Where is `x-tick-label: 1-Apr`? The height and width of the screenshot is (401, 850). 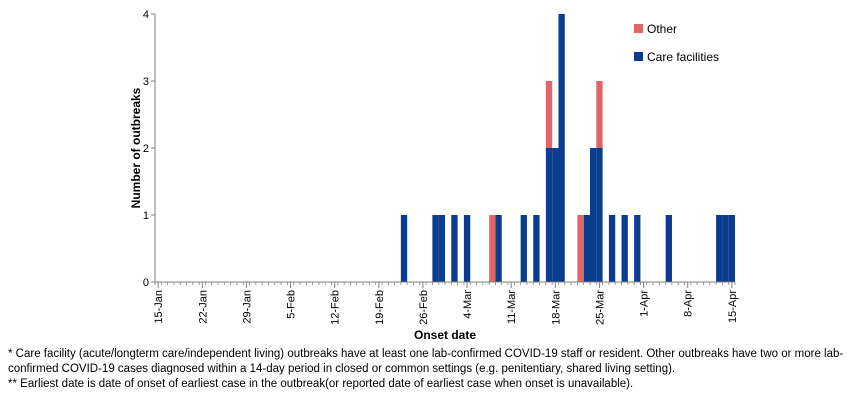
x-tick-label: 1-Apr is located at coordinates (645, 303).